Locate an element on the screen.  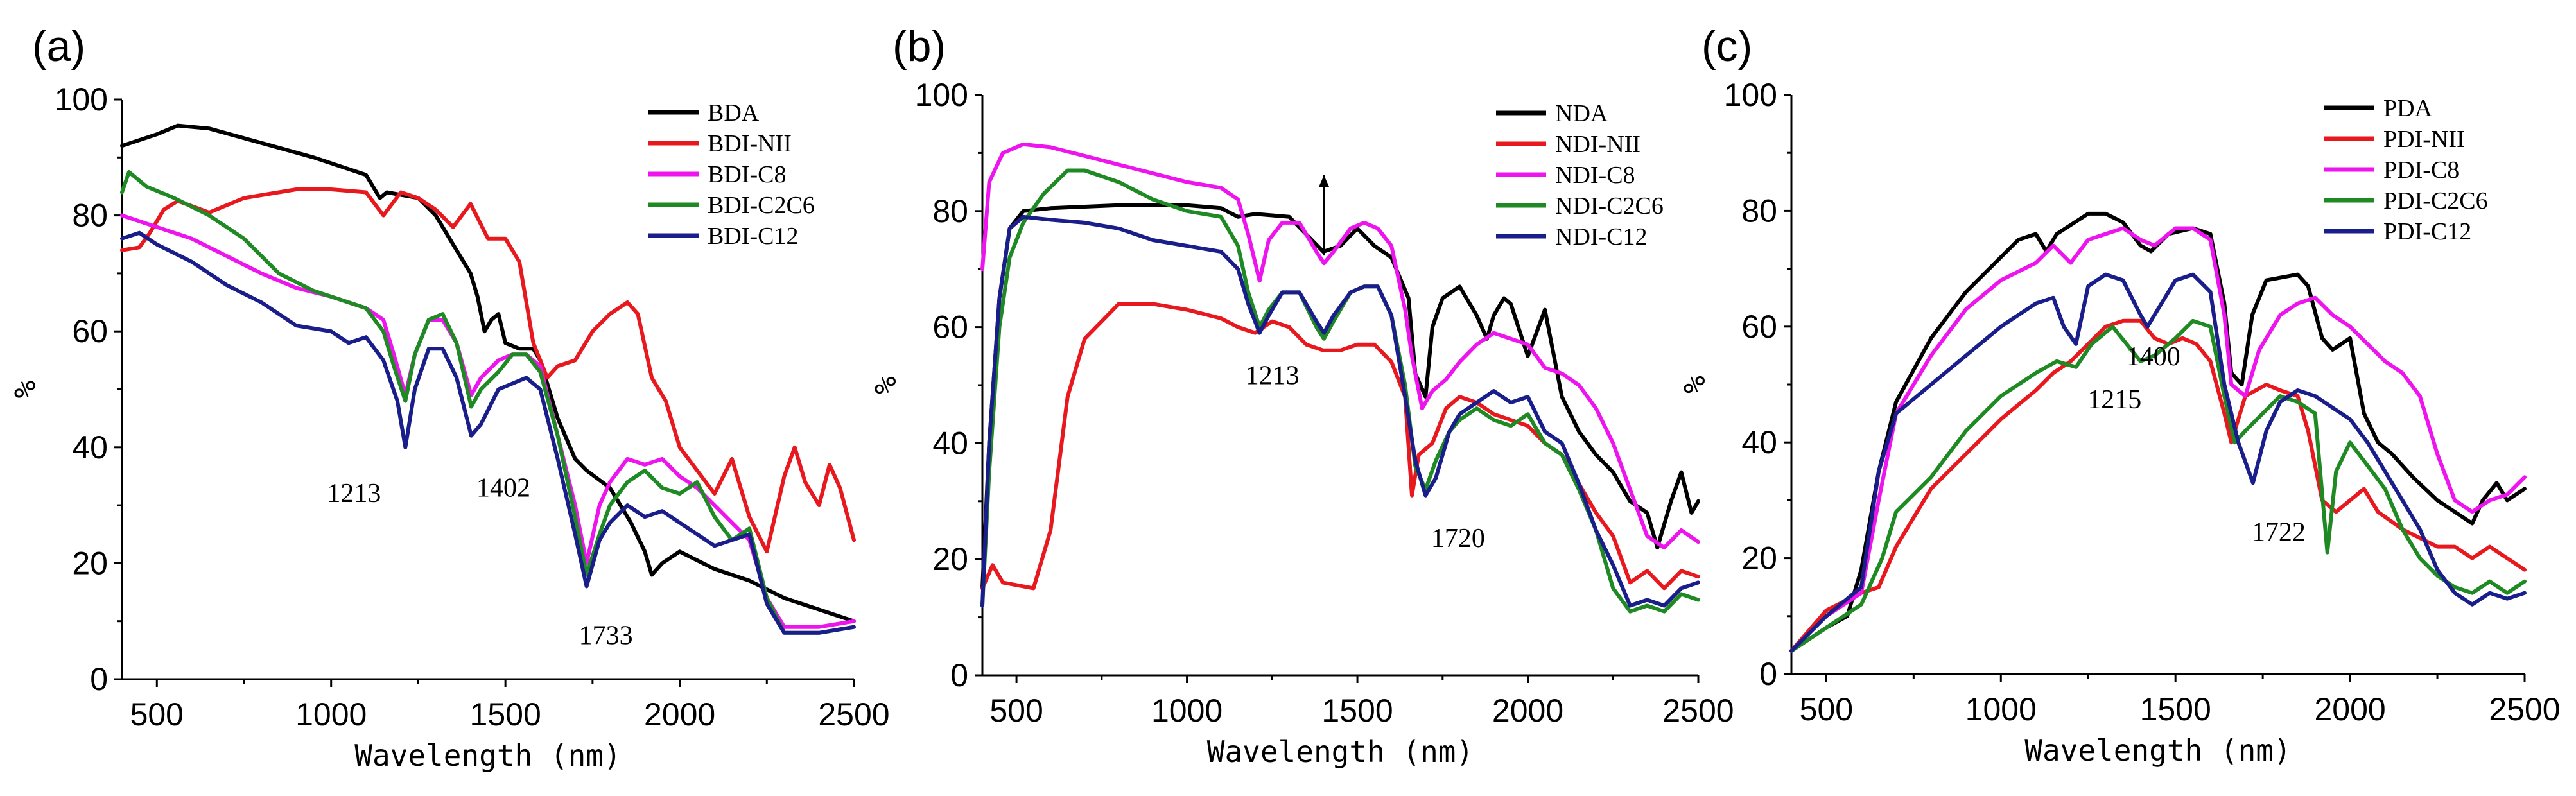
legend-label: PDI-C12 is located at coordinates (2427, 232).